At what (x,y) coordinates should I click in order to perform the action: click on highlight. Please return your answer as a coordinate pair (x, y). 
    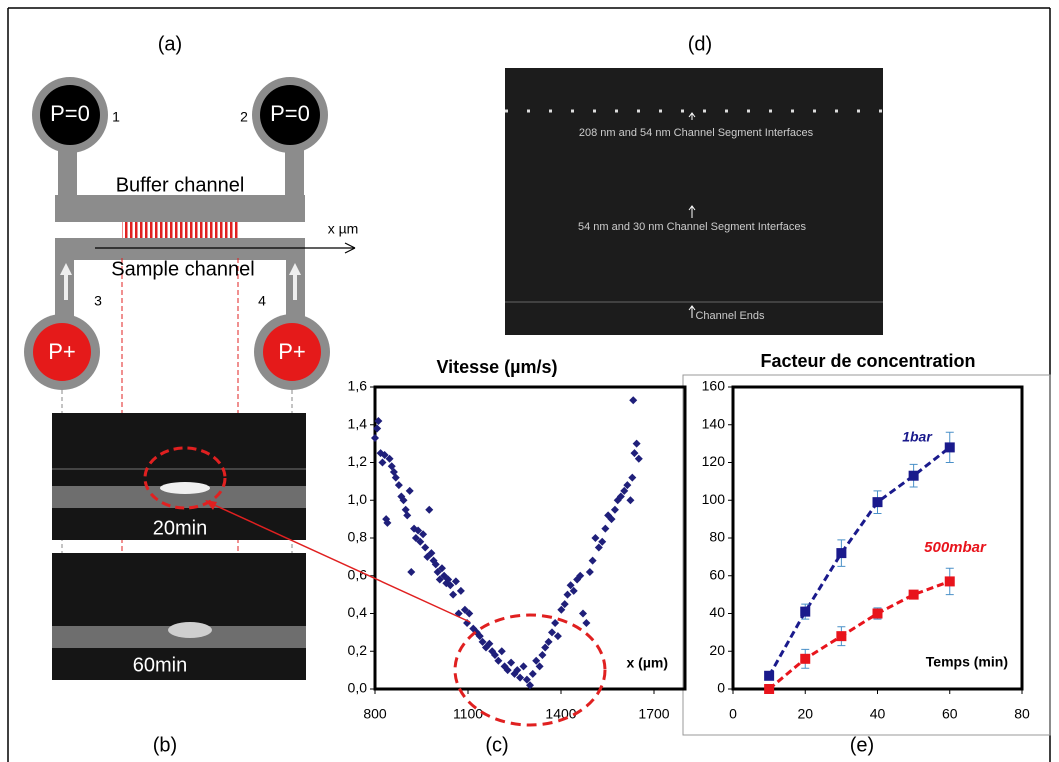
    Looking at the image, I should click on (530, 670).